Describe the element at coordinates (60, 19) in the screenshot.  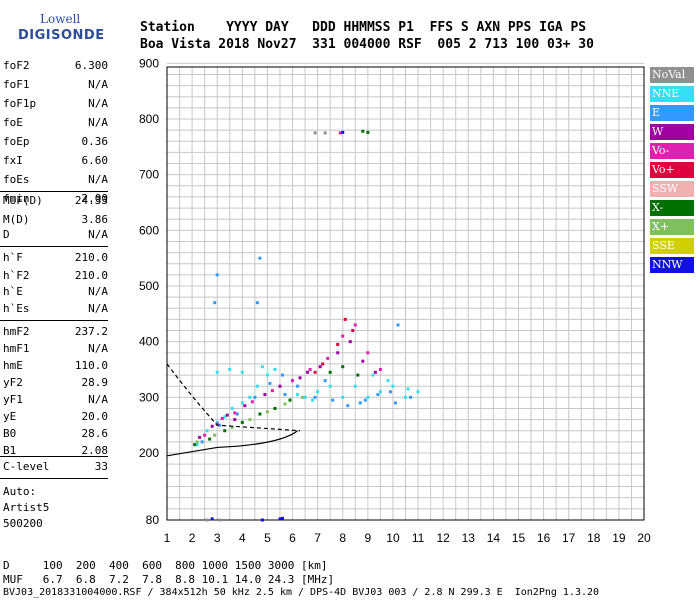
I see `logo-line1: Lowell` at that location.